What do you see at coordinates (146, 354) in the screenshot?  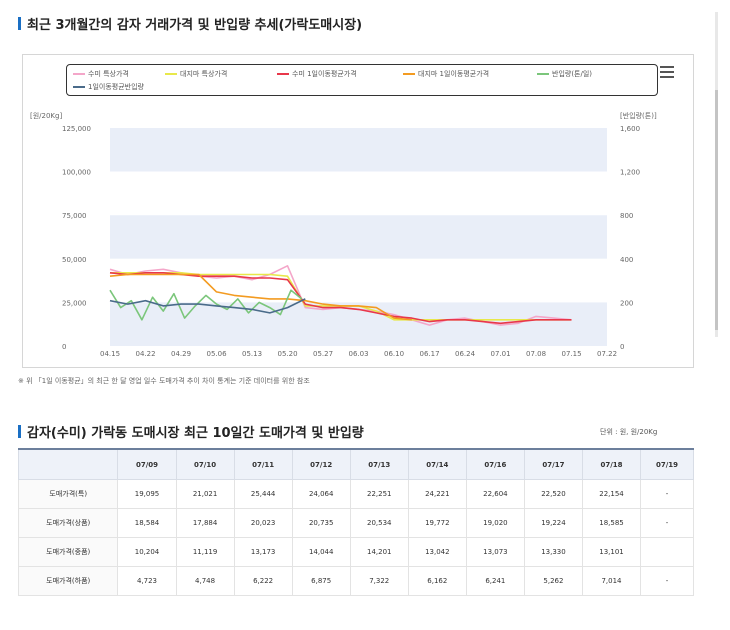 I see `x-tick-label: 04.22` at bounding box center [146, 354].